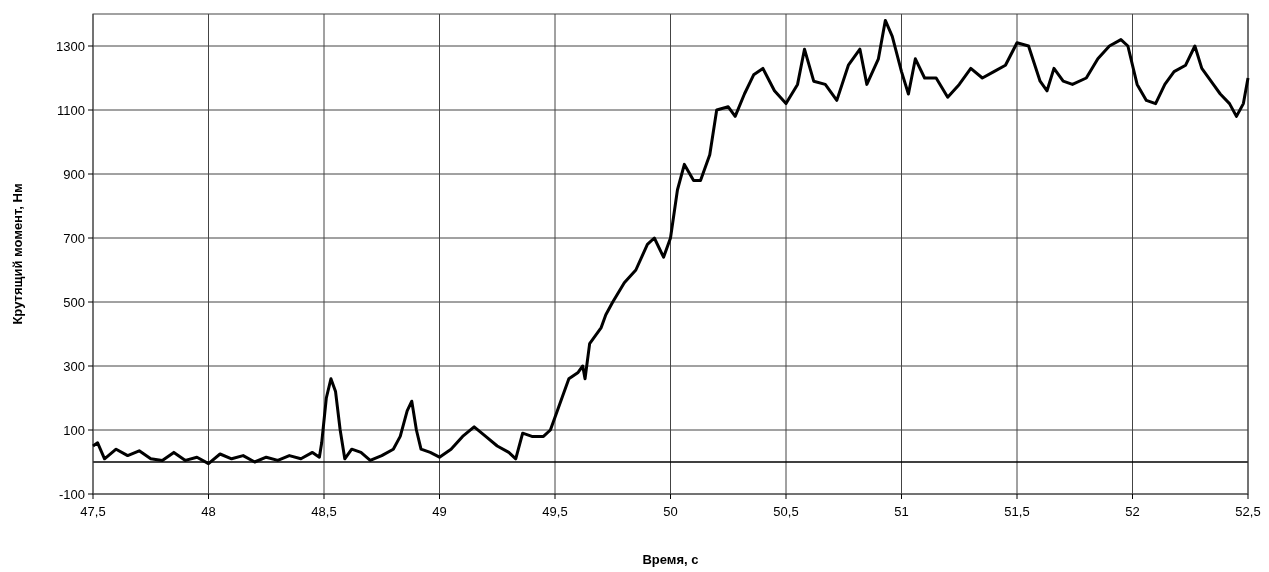 The height and width of the screenshot is (572, 1269). What do you see at coordinates (17, 254) in the screenshot?
I see `y-axis-title: Крутящий момент, Нм` at bounding box center [17, 254].